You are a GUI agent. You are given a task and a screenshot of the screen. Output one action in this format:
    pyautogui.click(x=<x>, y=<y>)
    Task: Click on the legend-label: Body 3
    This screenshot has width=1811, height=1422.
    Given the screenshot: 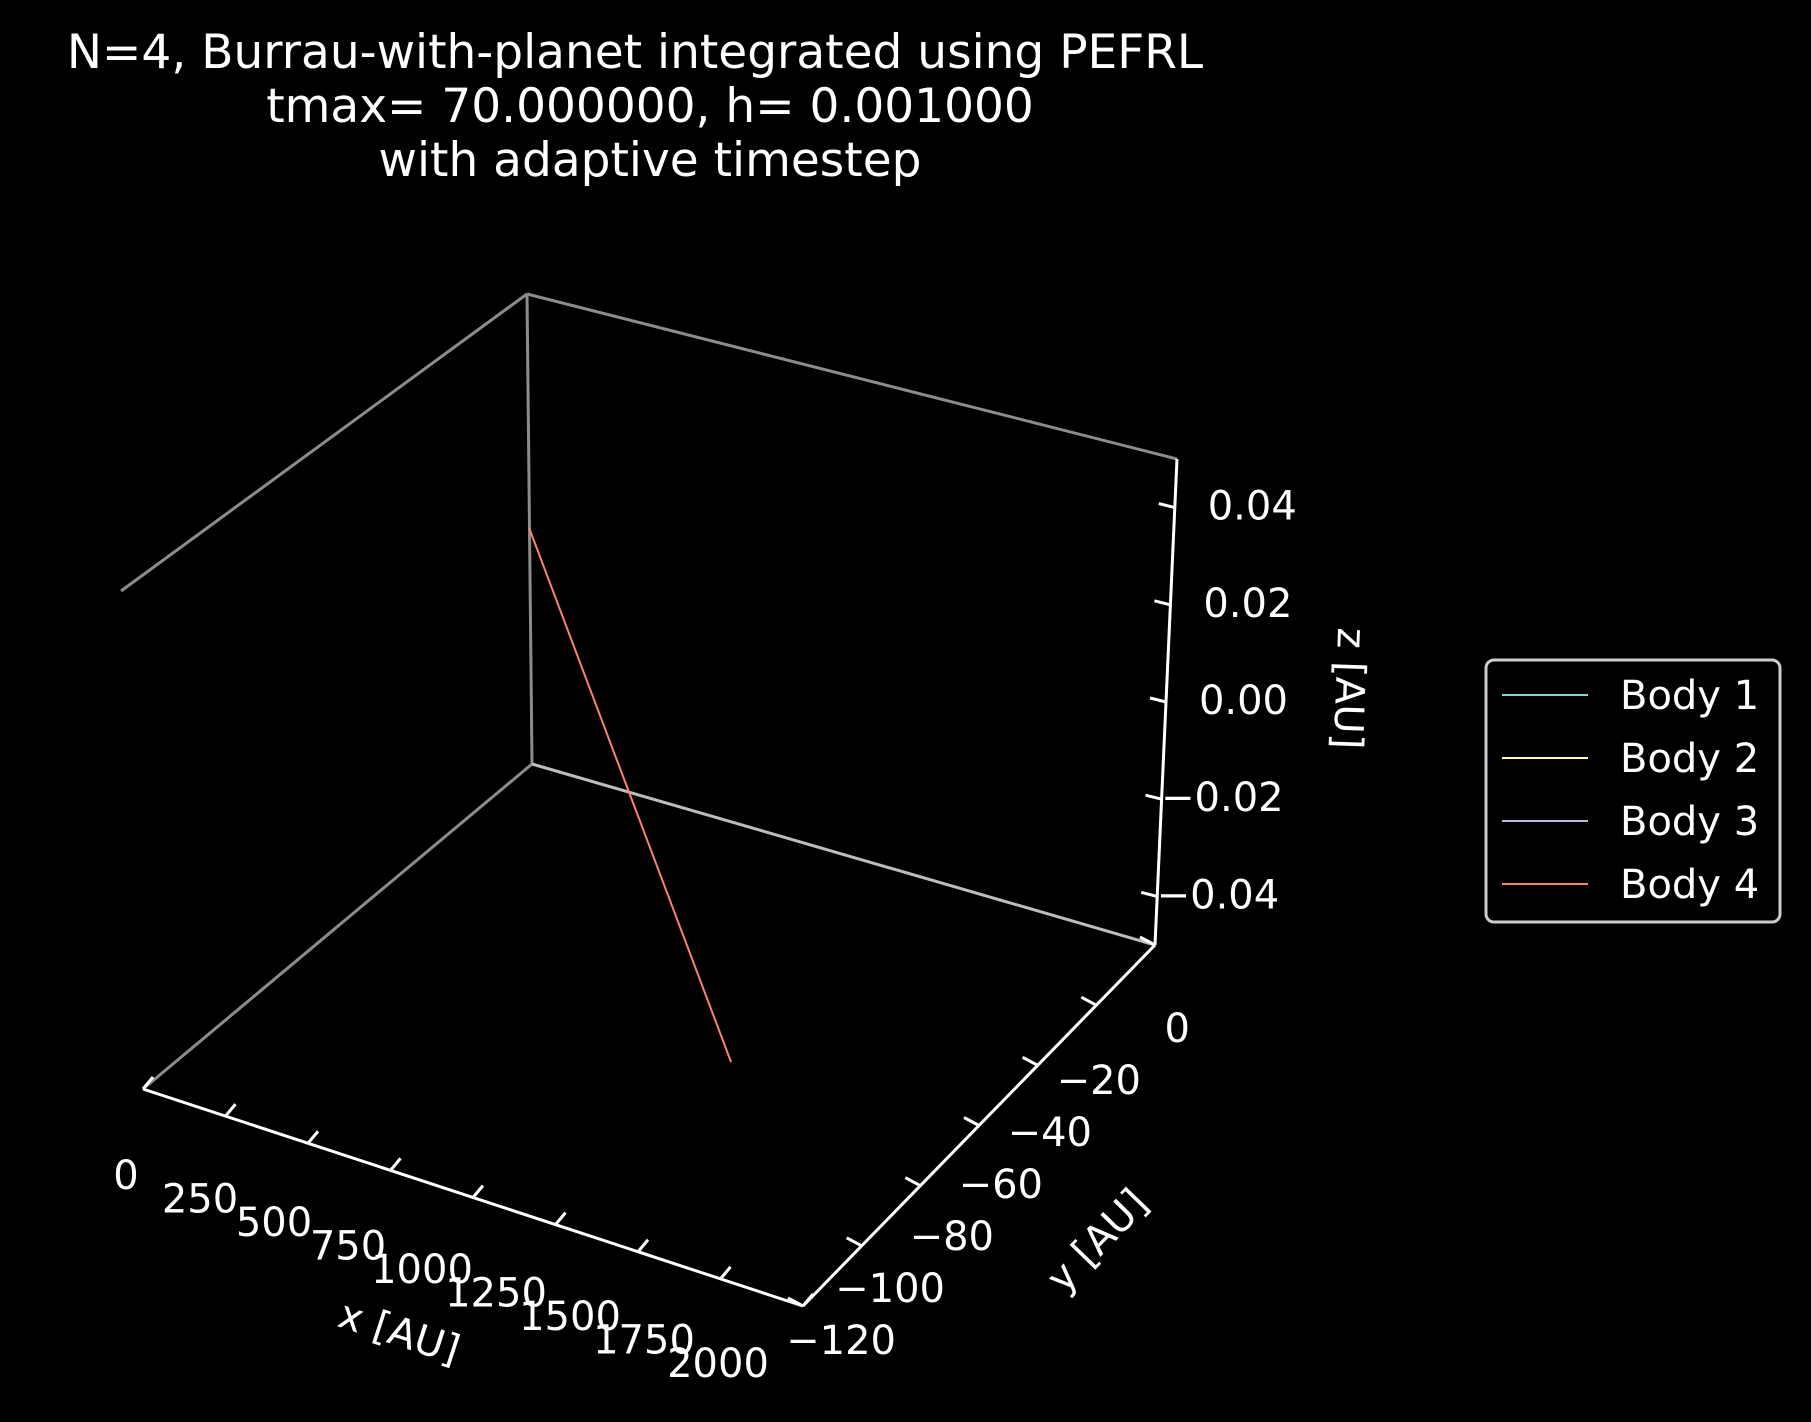 What is the action you would take?
    pyautogui.click(x=1689, y=822)
    